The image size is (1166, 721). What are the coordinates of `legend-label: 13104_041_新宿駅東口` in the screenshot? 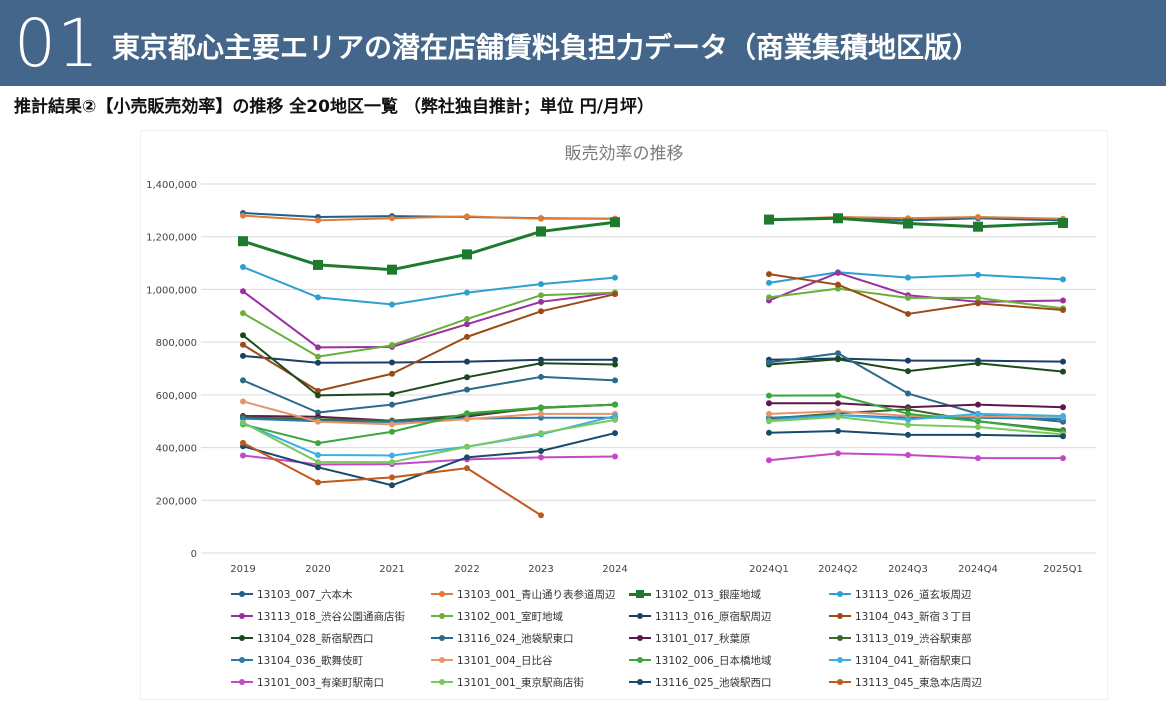 It's located at (913, 660).